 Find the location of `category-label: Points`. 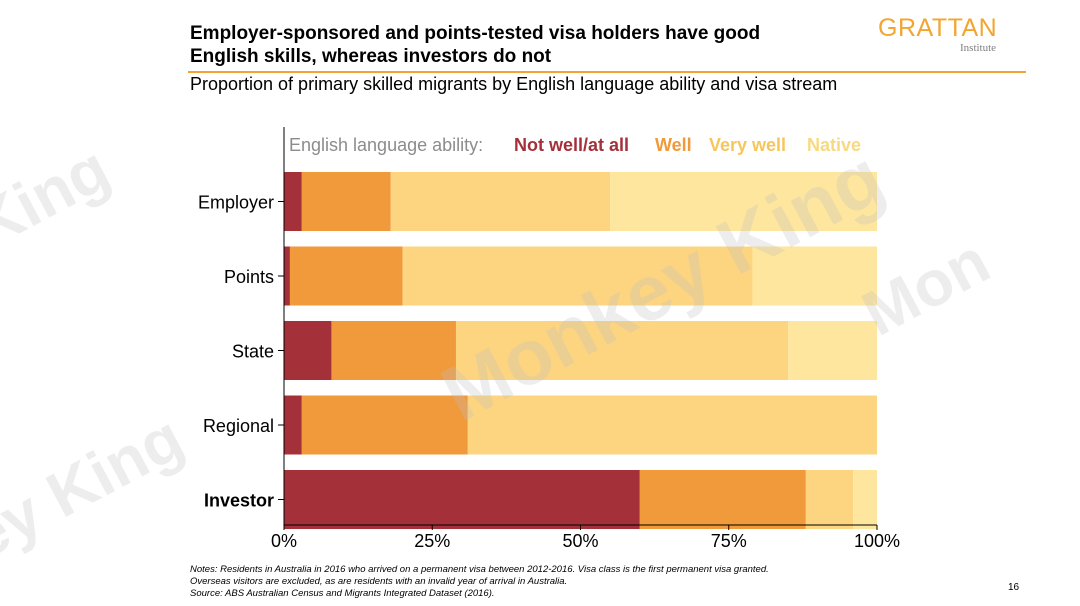

category-label: Points is located at coordinates (249, 277).